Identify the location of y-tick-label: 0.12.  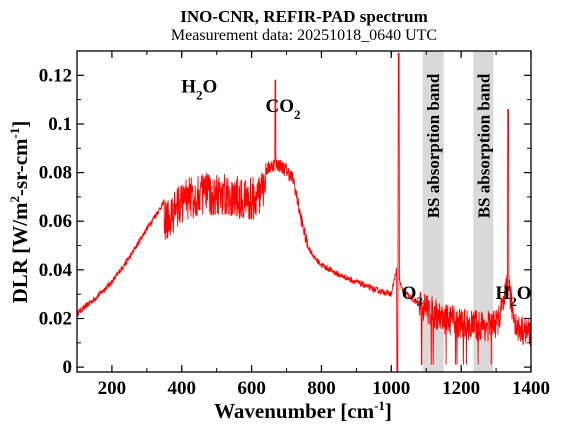
(55, 75).